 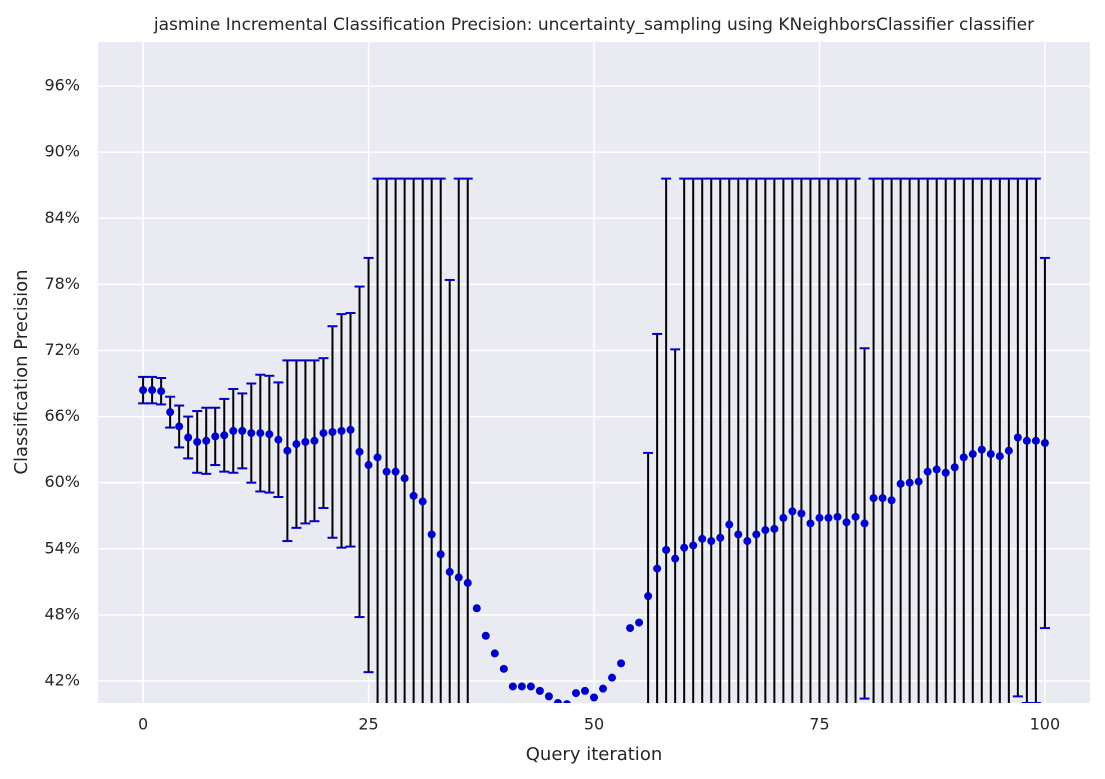 I want to click on y-tick-label: 78%, so click(x=62, y=283).